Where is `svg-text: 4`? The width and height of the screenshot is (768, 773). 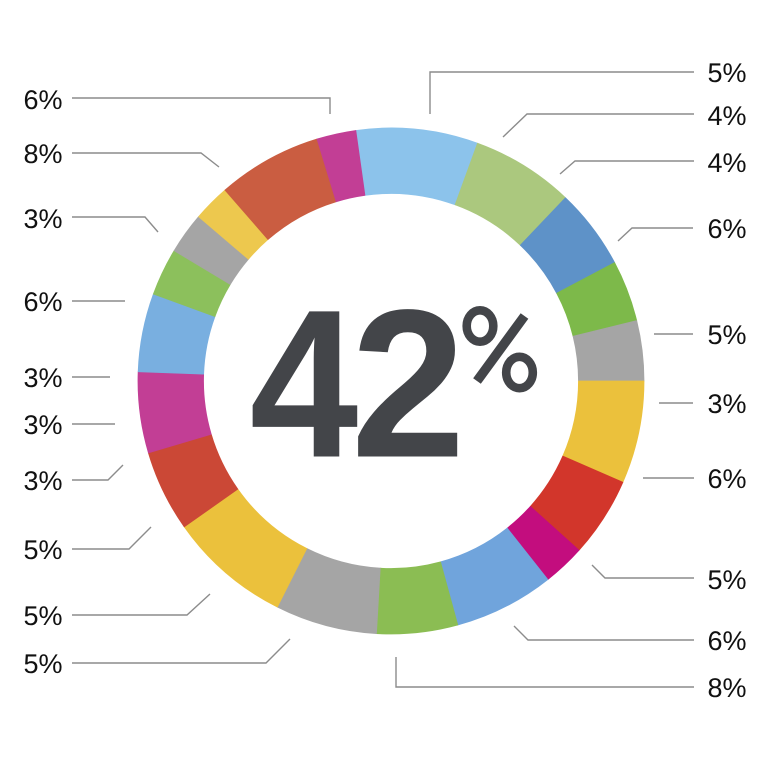 svg-text: 4 is located at coordinates (304, 385).